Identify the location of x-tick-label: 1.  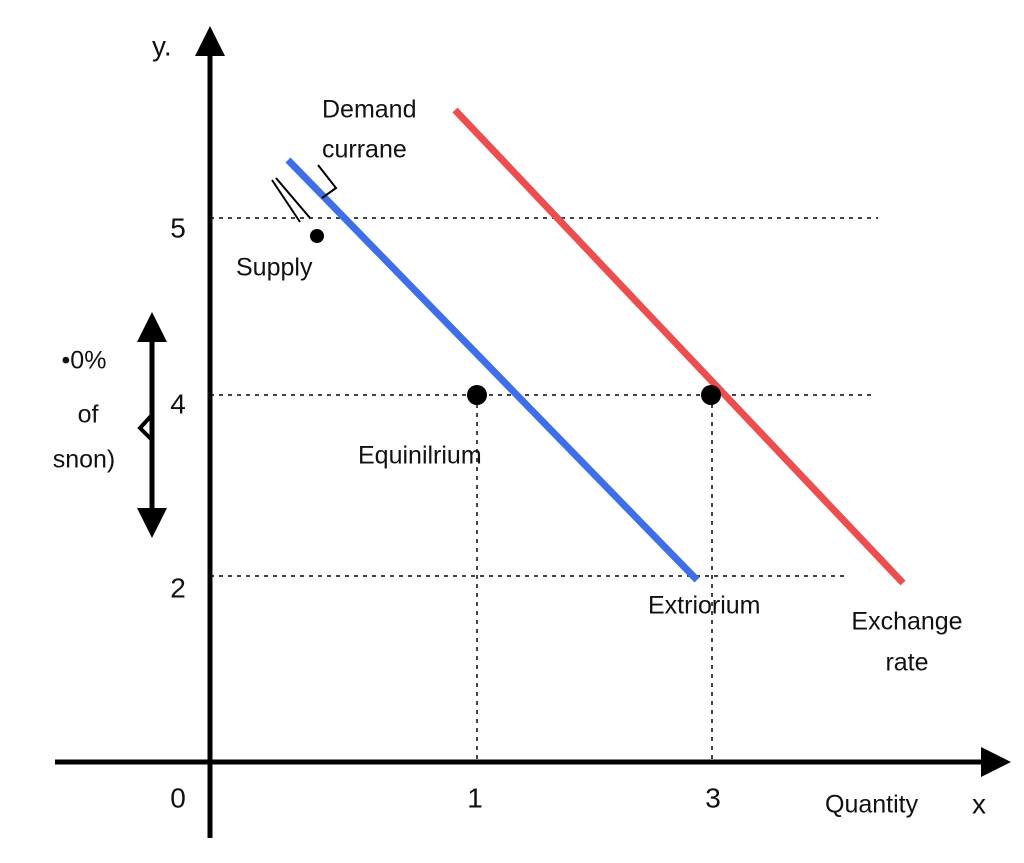
(475, 797).